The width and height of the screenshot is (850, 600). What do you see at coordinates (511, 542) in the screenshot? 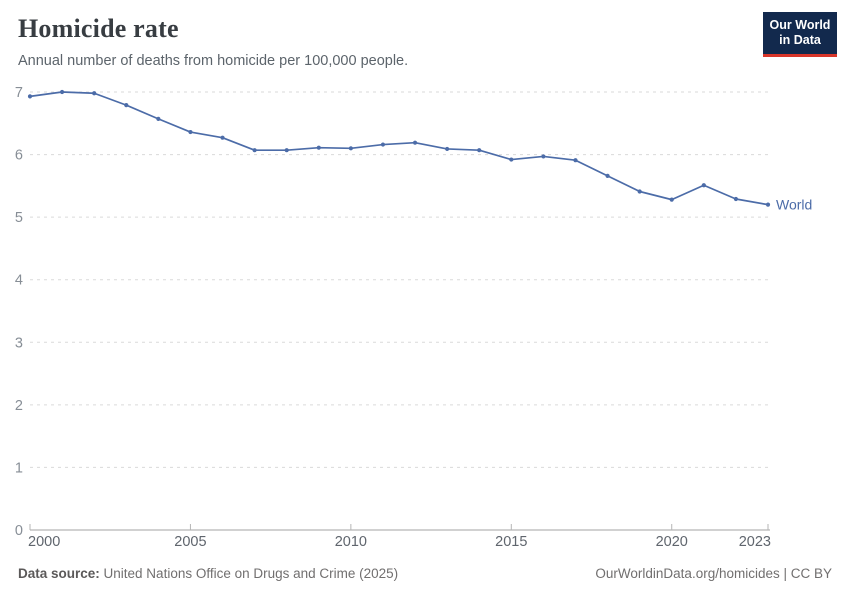
I see `x-axis-label: 2015` at bounding box center [511, 542].